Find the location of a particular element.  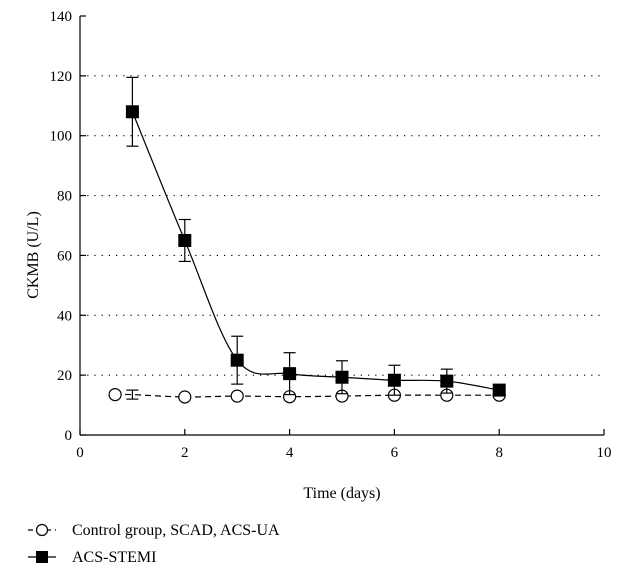

legend: Control group, SCAD, ACS-UA ACS-STEMI is located at coordinates (154, 544).